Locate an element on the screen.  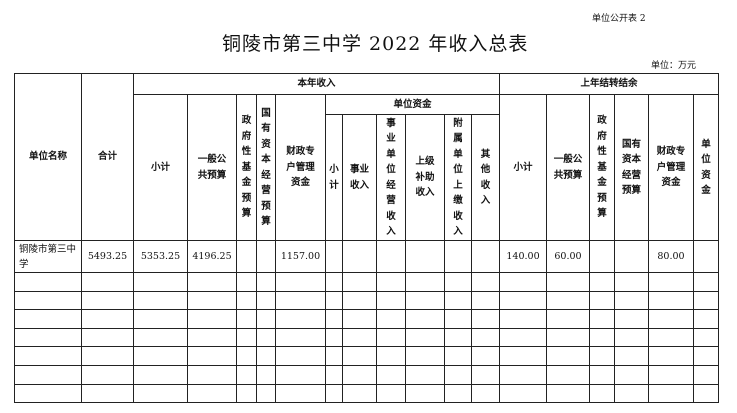
header-cy-general: 一般公共预算 is located at coordinates (212, 167).